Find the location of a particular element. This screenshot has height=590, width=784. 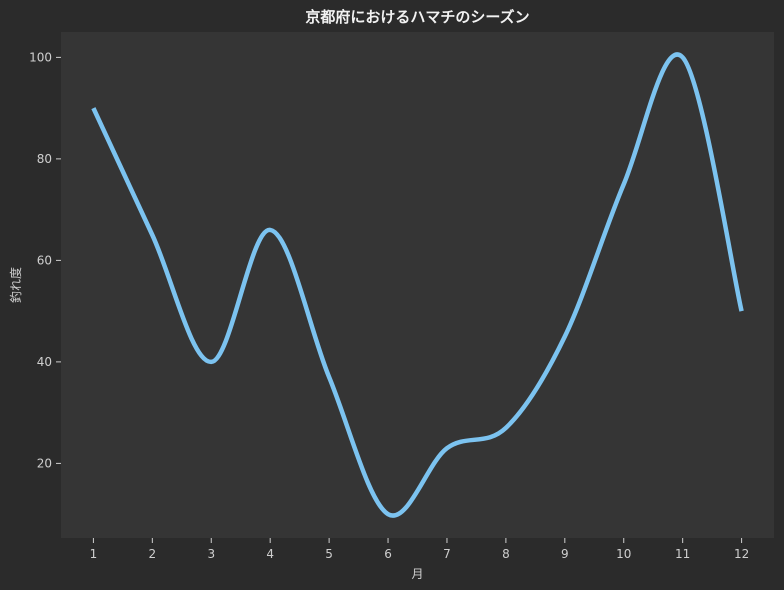

x-tick-label: 9 is located at coordinates (565, 554).